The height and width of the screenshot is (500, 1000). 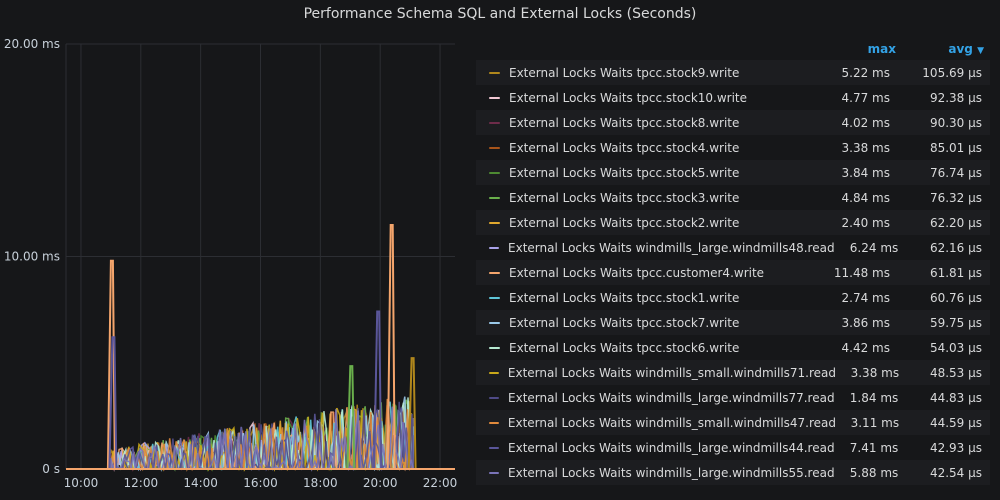 I want to click on series-name: External Locks Waits tpcc.stock1.write, so click(x=624, y=297).